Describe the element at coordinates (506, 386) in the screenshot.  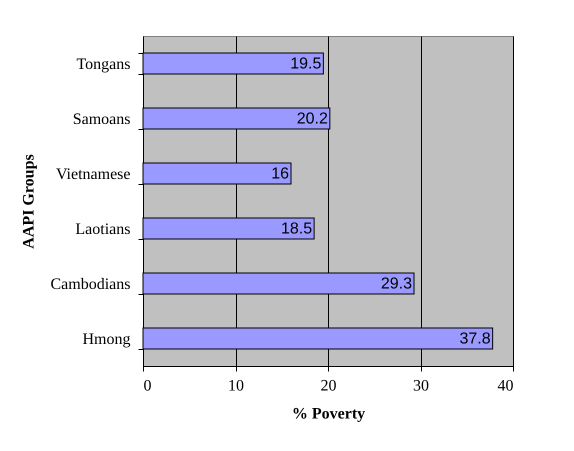
I see `x-tick-label: 40` at that location.